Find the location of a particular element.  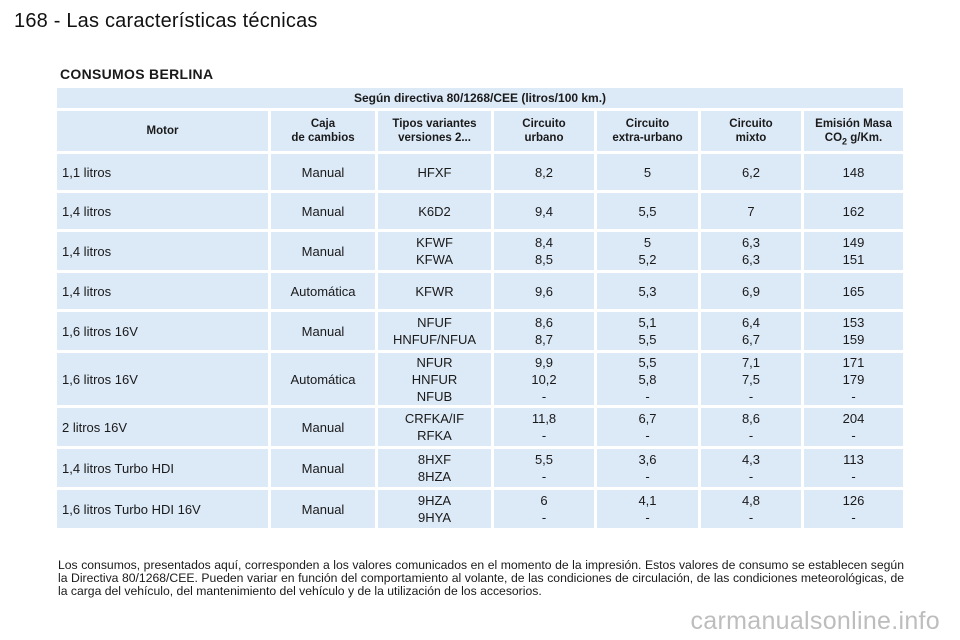

cell-mixto: 4,8 - is located at coordinates (752, 509).